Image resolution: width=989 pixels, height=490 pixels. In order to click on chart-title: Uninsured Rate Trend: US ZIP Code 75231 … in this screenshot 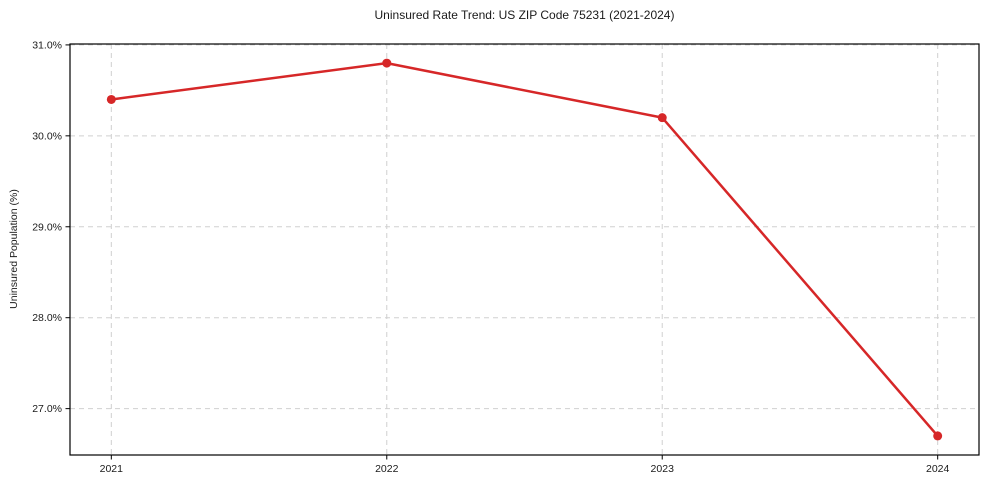, I will do `click(524, 15)`.